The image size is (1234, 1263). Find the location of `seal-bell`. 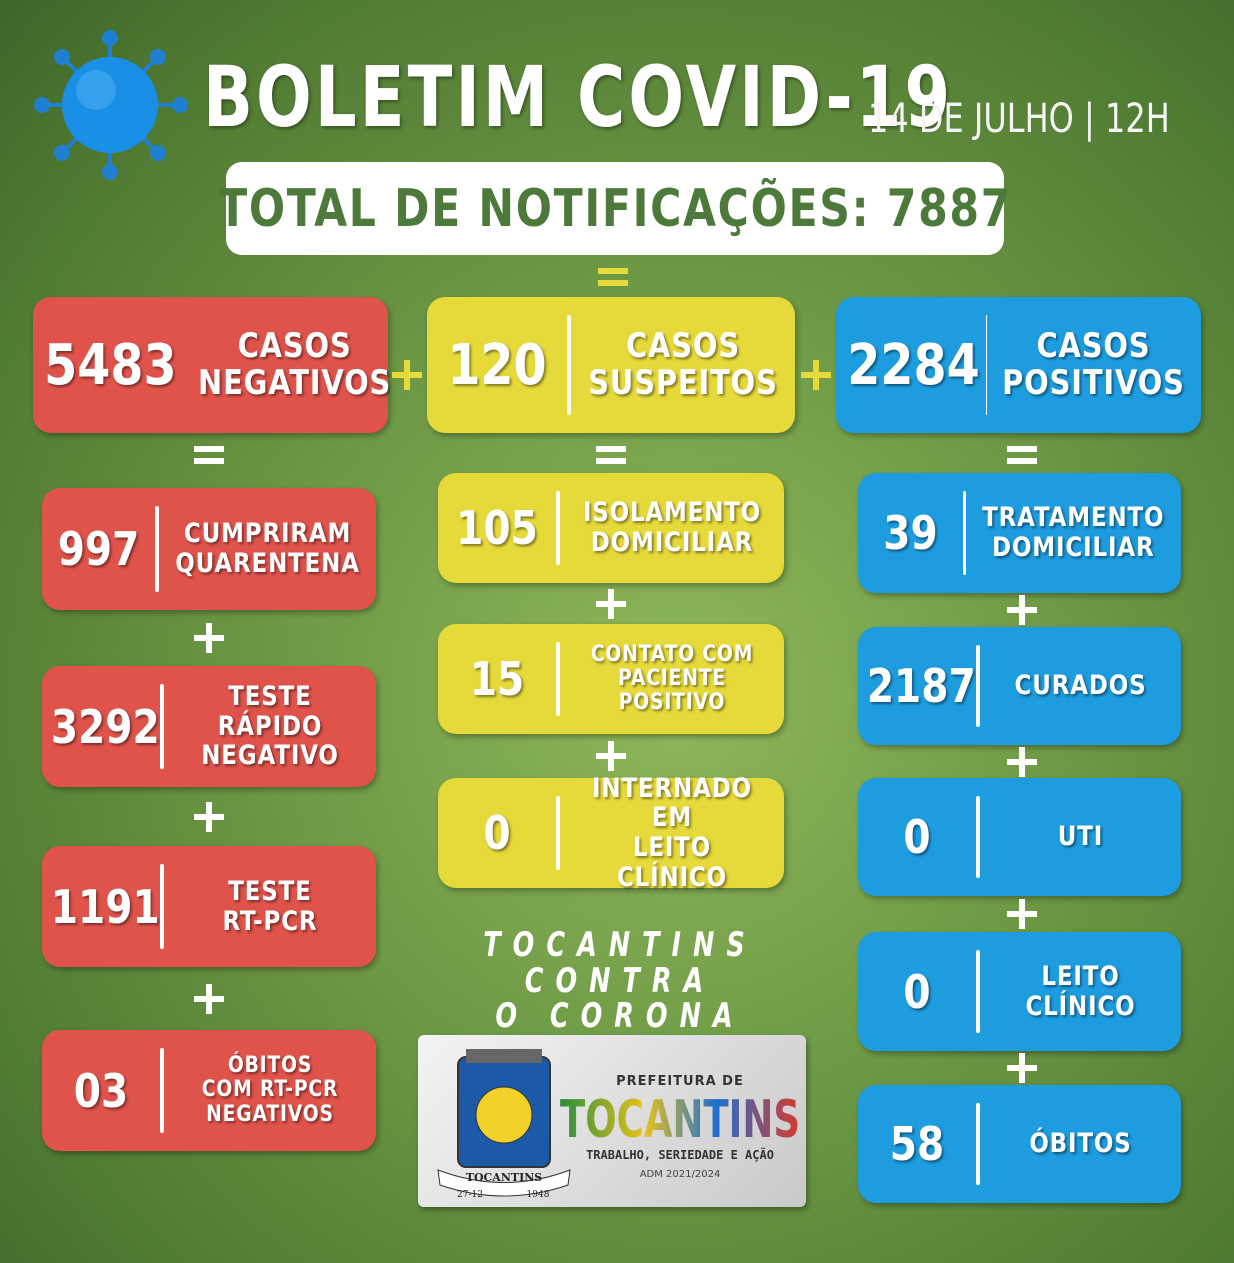

seal-bell is located at coordinates (504, 1115).